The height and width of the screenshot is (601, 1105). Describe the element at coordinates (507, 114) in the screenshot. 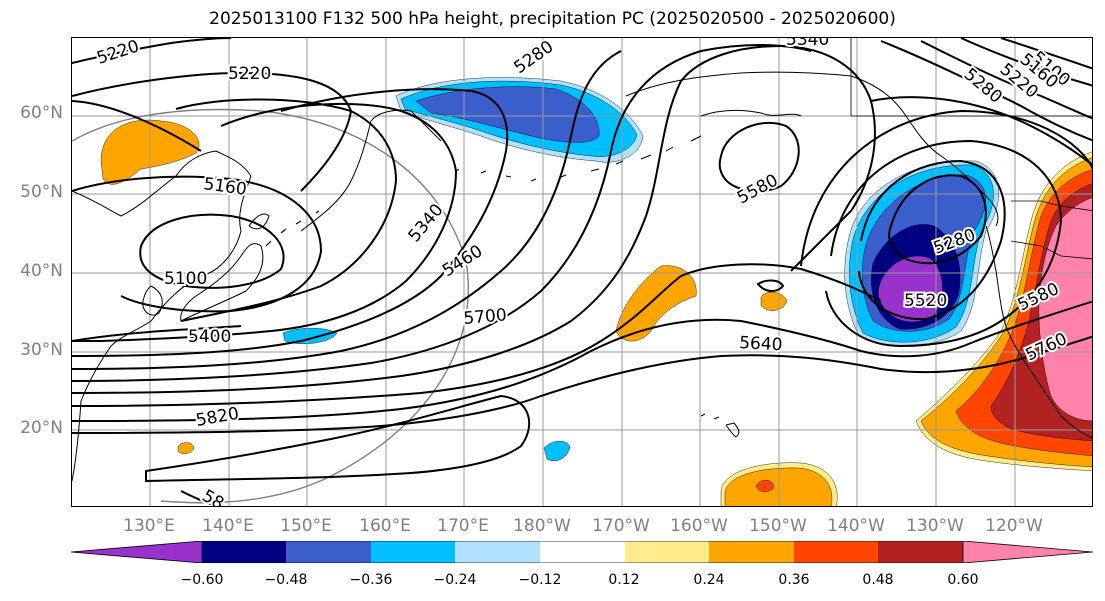

I see `shade-bering-blue` at that location.